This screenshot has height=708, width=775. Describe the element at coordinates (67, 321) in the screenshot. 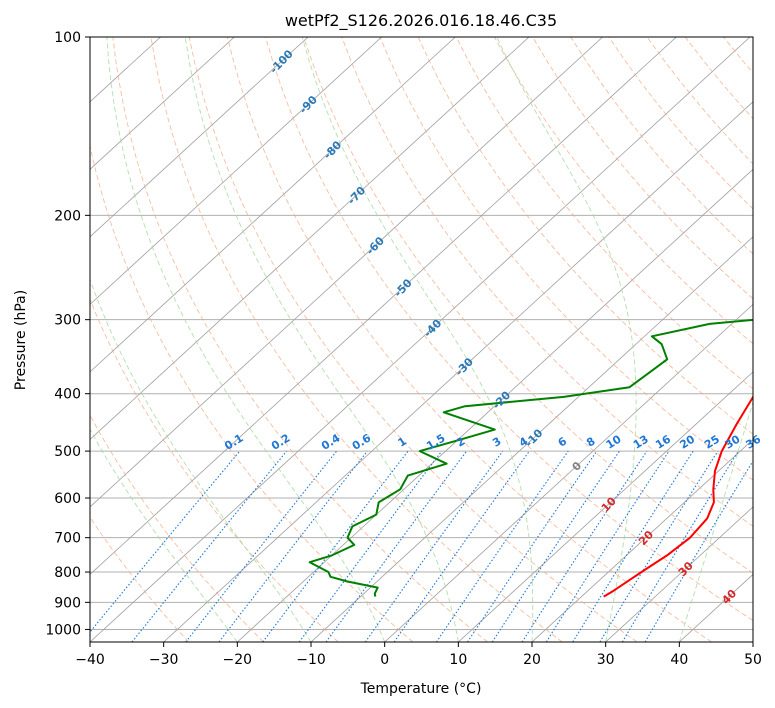

I see `y-tick-label: 300` at that location.